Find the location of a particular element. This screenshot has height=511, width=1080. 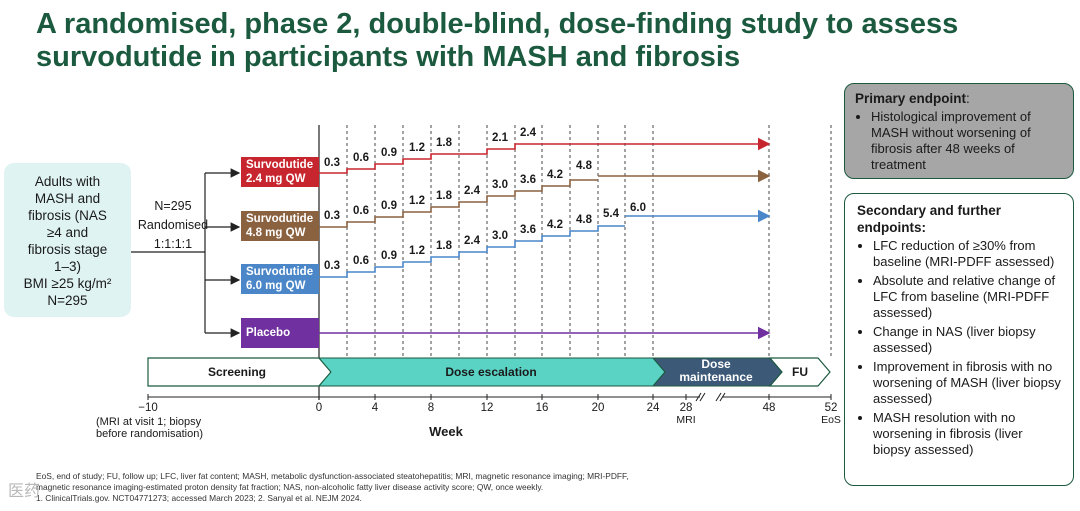

primary-heading-text: Primary endpoint is located at coordinates (911, 98).